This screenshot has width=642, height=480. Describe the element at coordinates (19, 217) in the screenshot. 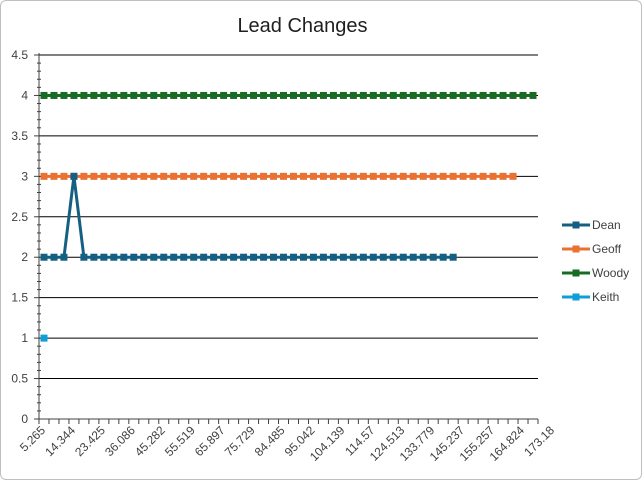

I see `y-tick-label: 2.5` at that location.